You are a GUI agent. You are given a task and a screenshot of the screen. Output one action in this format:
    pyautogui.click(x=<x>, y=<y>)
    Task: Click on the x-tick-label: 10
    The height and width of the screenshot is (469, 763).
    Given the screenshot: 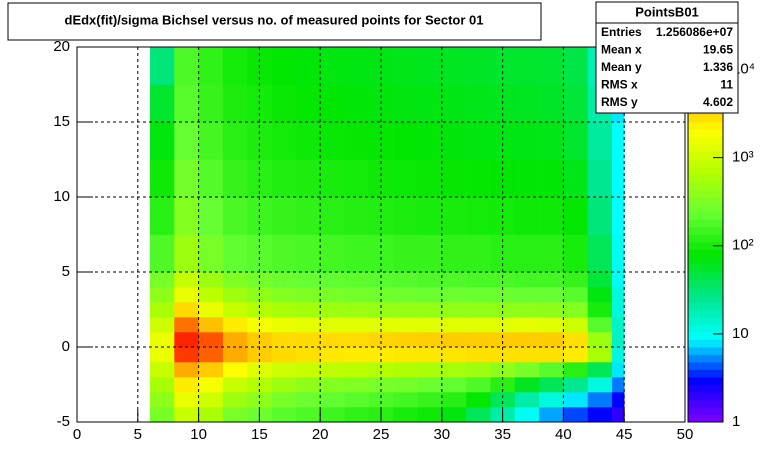 What is the action you would take?
    pyautogui.click(x=198, y=434)
    